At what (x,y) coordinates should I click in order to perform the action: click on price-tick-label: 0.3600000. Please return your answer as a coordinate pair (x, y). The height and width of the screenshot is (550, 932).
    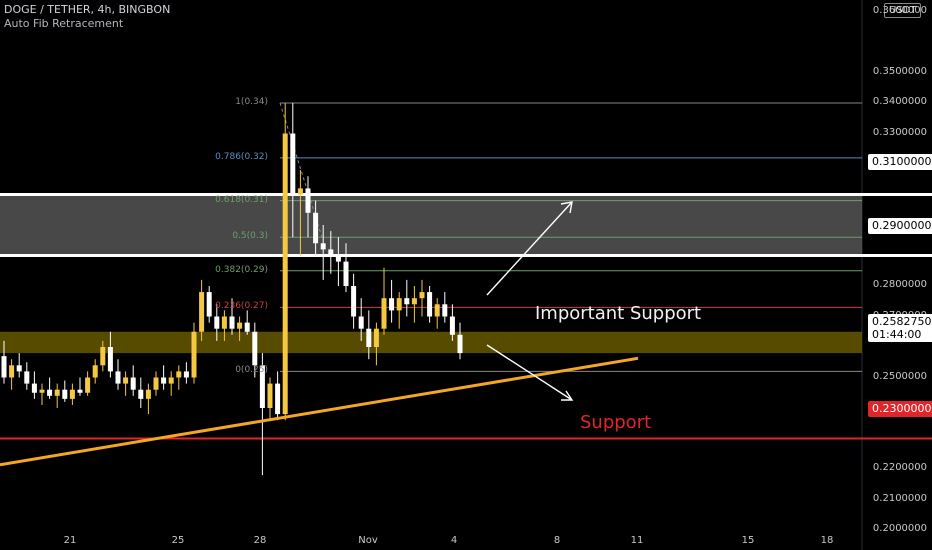
    Looking at the image, I should click on (899, 10).